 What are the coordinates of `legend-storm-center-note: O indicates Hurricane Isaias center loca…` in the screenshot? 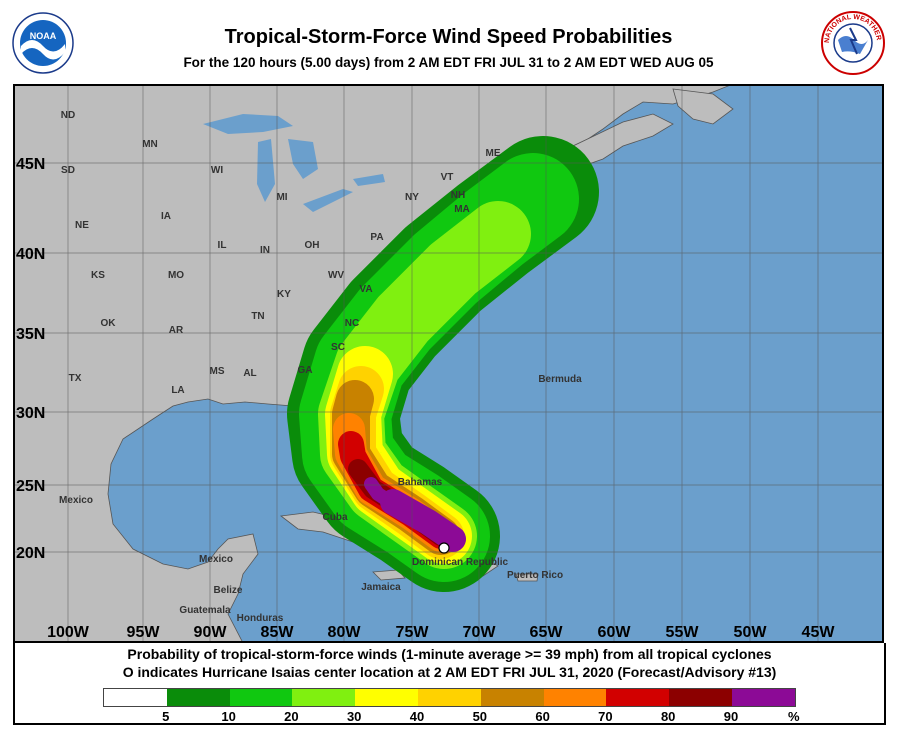 It's located at (449, 672).